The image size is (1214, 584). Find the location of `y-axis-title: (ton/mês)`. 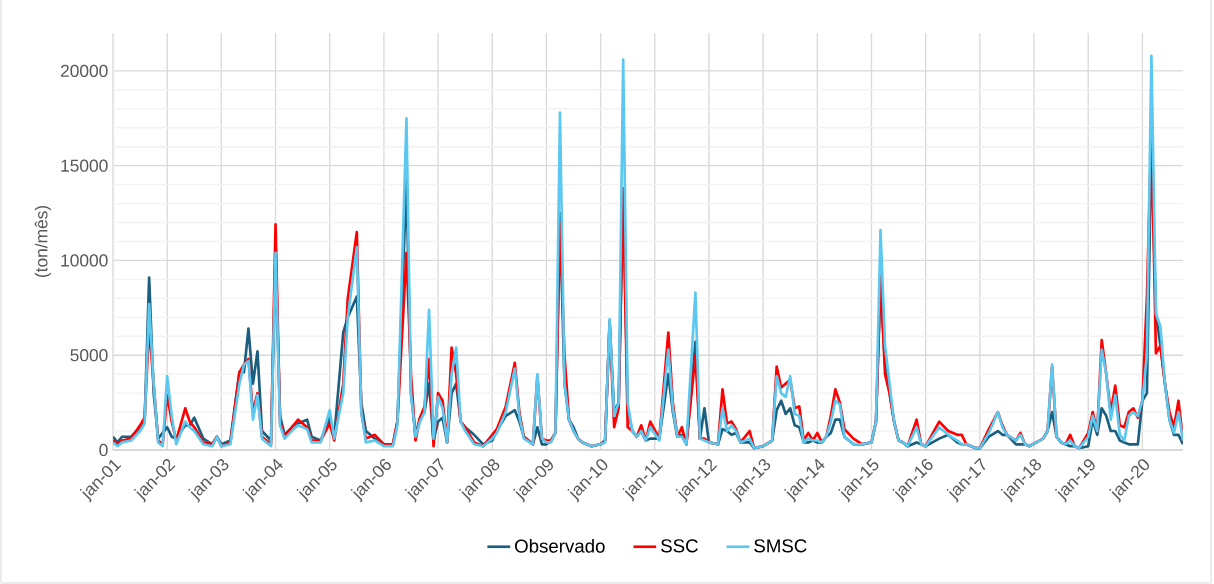

y-axis-title: (ton/mês) is located at coordinates (42, 241).